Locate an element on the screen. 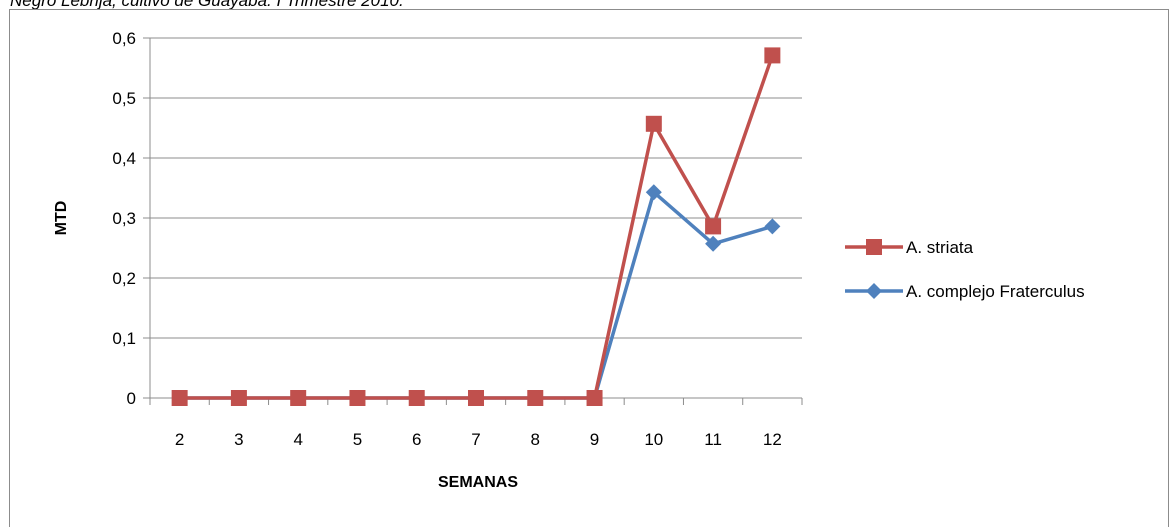 The image size is (1171, 527). x-tick-label: 12 is located at coordinates (772, 439).